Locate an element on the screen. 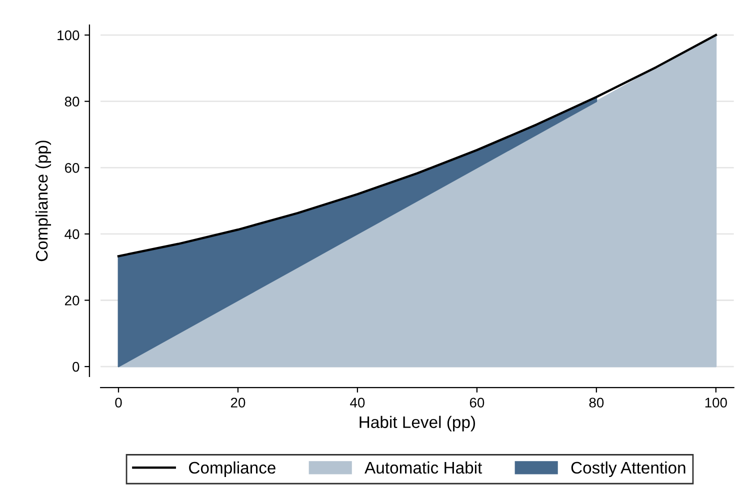 This screenshot has height=502, width=745. legend-label: Costly Attention is located at coordinates (628, 469).